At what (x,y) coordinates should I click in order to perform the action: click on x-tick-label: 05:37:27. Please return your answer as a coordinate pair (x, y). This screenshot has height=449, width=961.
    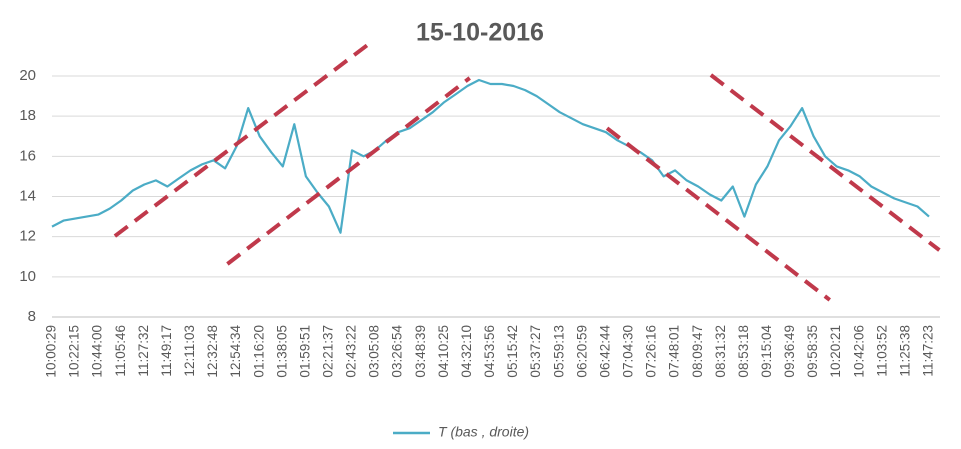
    Looking at the image, I should click on (535, 351).